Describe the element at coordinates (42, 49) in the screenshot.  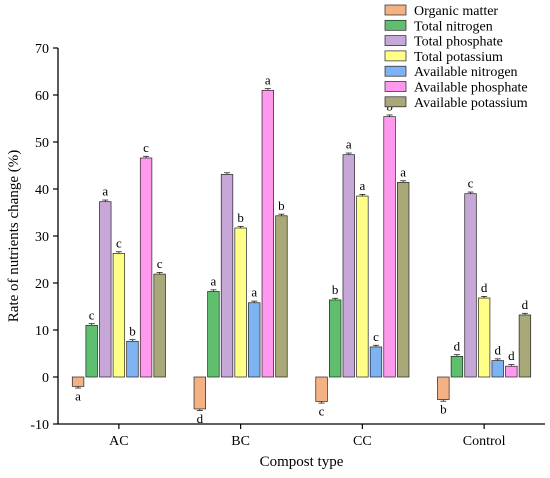
I see `y-tick-label: 70` at that location.